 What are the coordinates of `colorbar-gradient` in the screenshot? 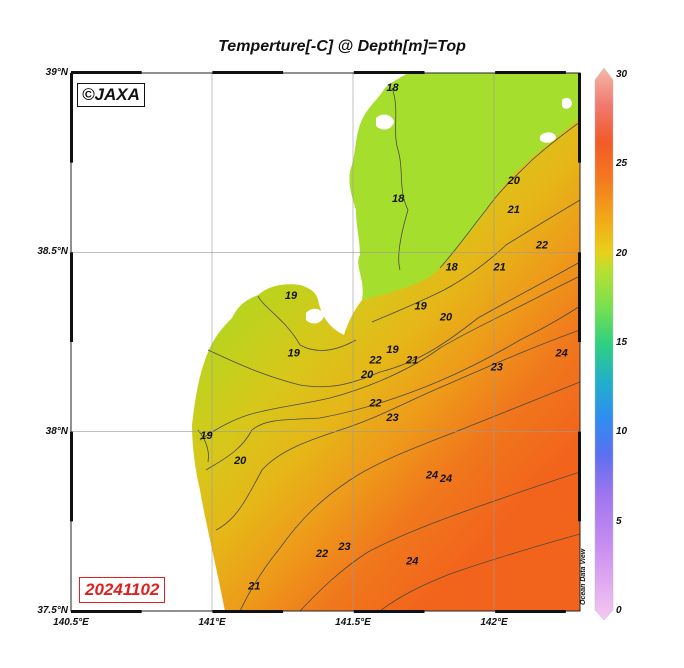 It's located at (604, 344).